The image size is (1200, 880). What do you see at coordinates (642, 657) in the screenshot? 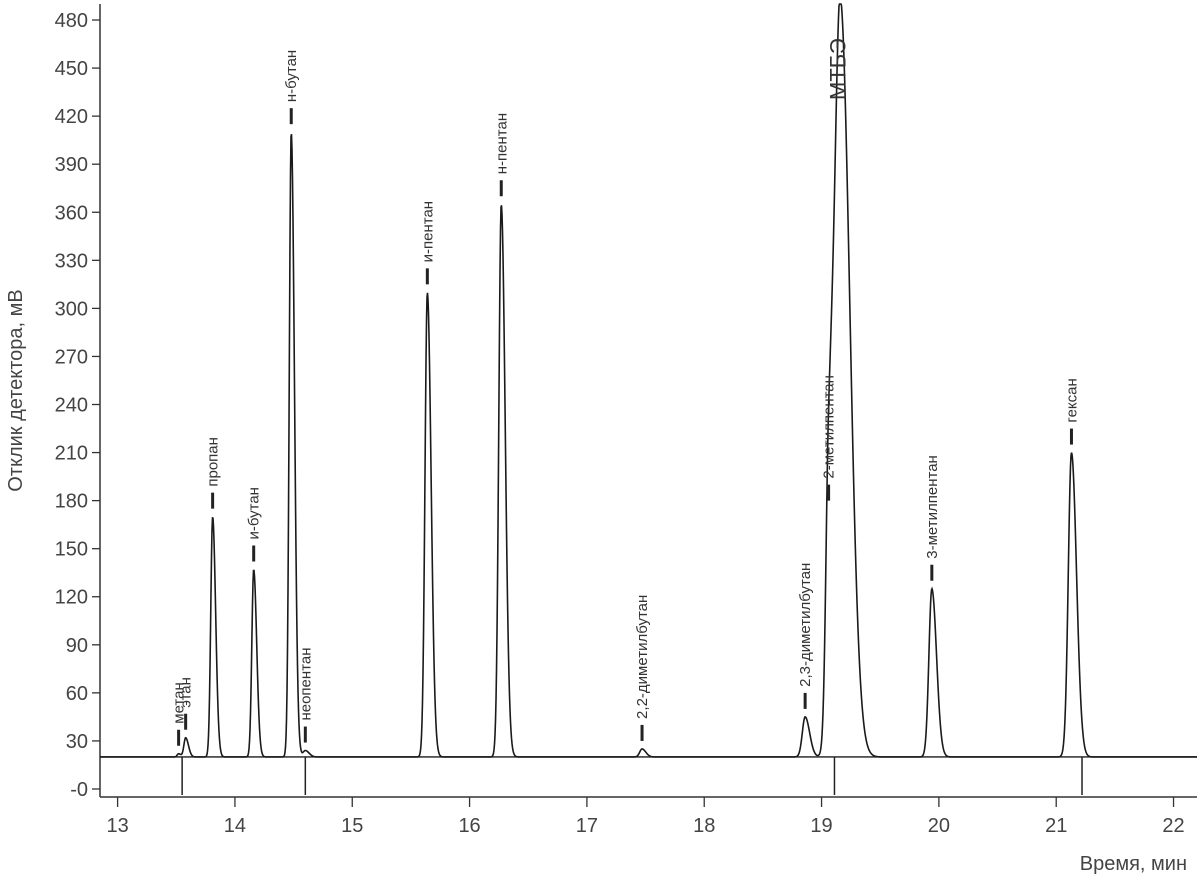
I see `peak-label: 2,2-диметилбутан` at bounding box center [642, 657].